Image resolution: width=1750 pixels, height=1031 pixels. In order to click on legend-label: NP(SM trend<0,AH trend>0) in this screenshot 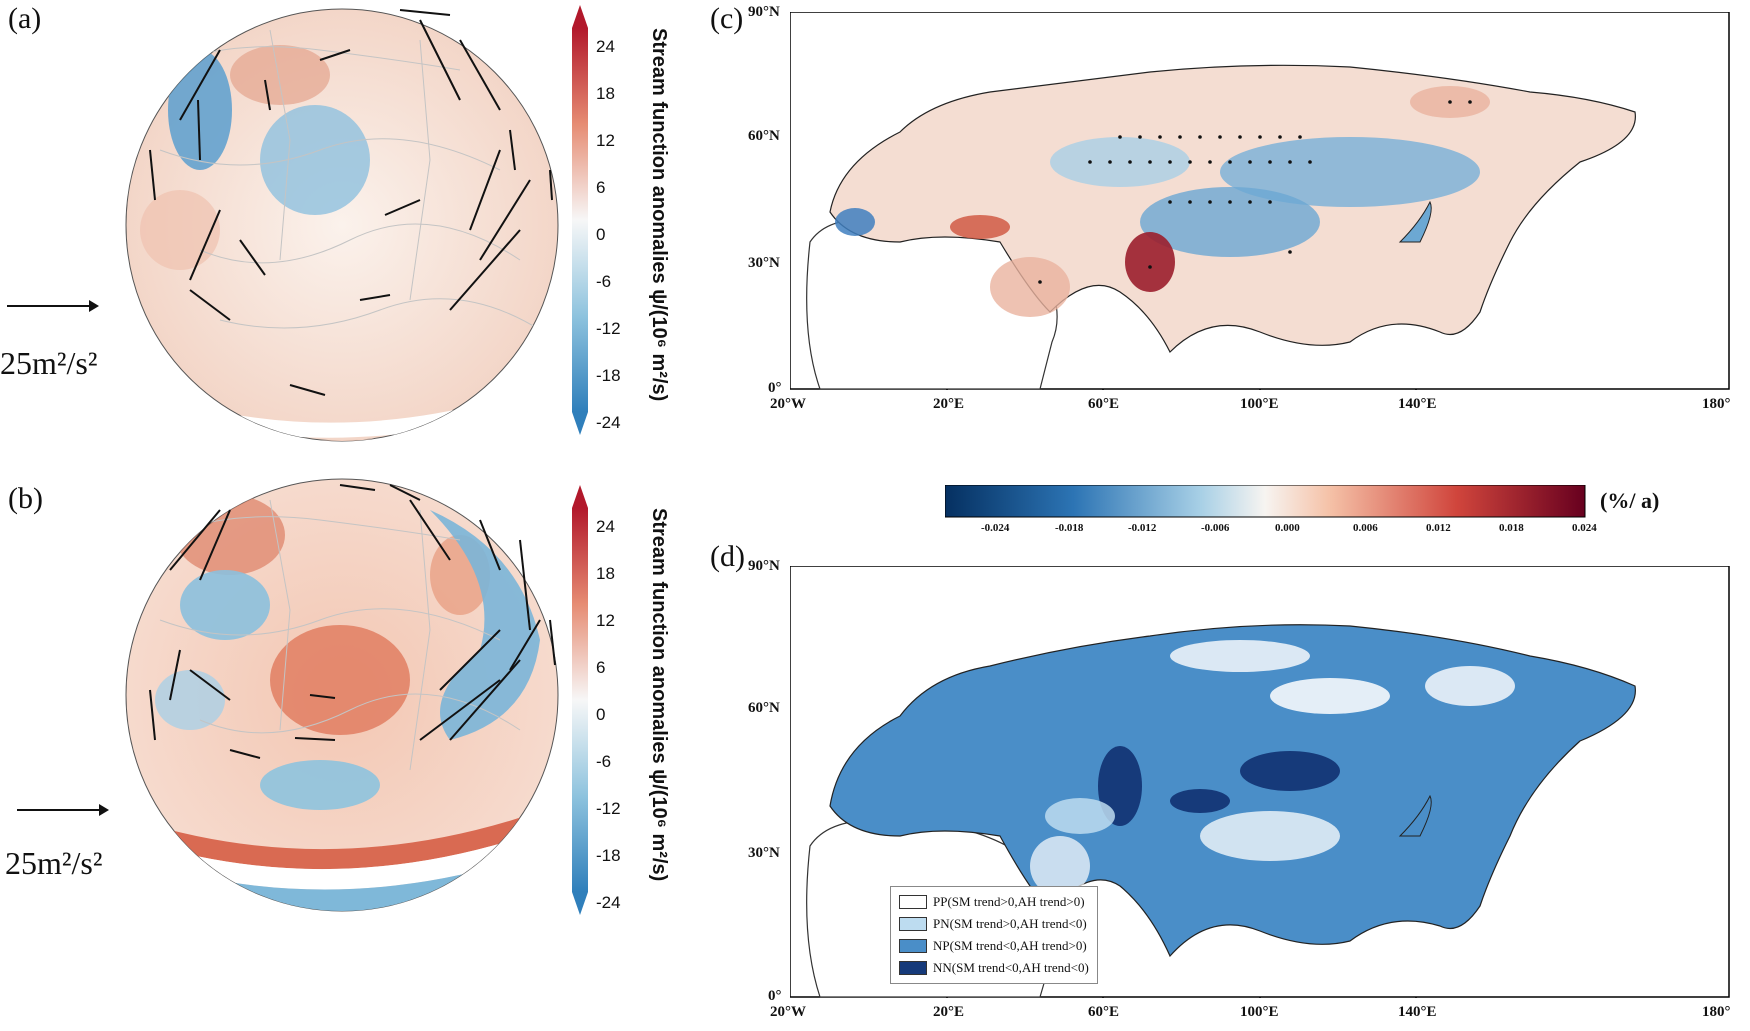, I will do `click(1010, 945)`.